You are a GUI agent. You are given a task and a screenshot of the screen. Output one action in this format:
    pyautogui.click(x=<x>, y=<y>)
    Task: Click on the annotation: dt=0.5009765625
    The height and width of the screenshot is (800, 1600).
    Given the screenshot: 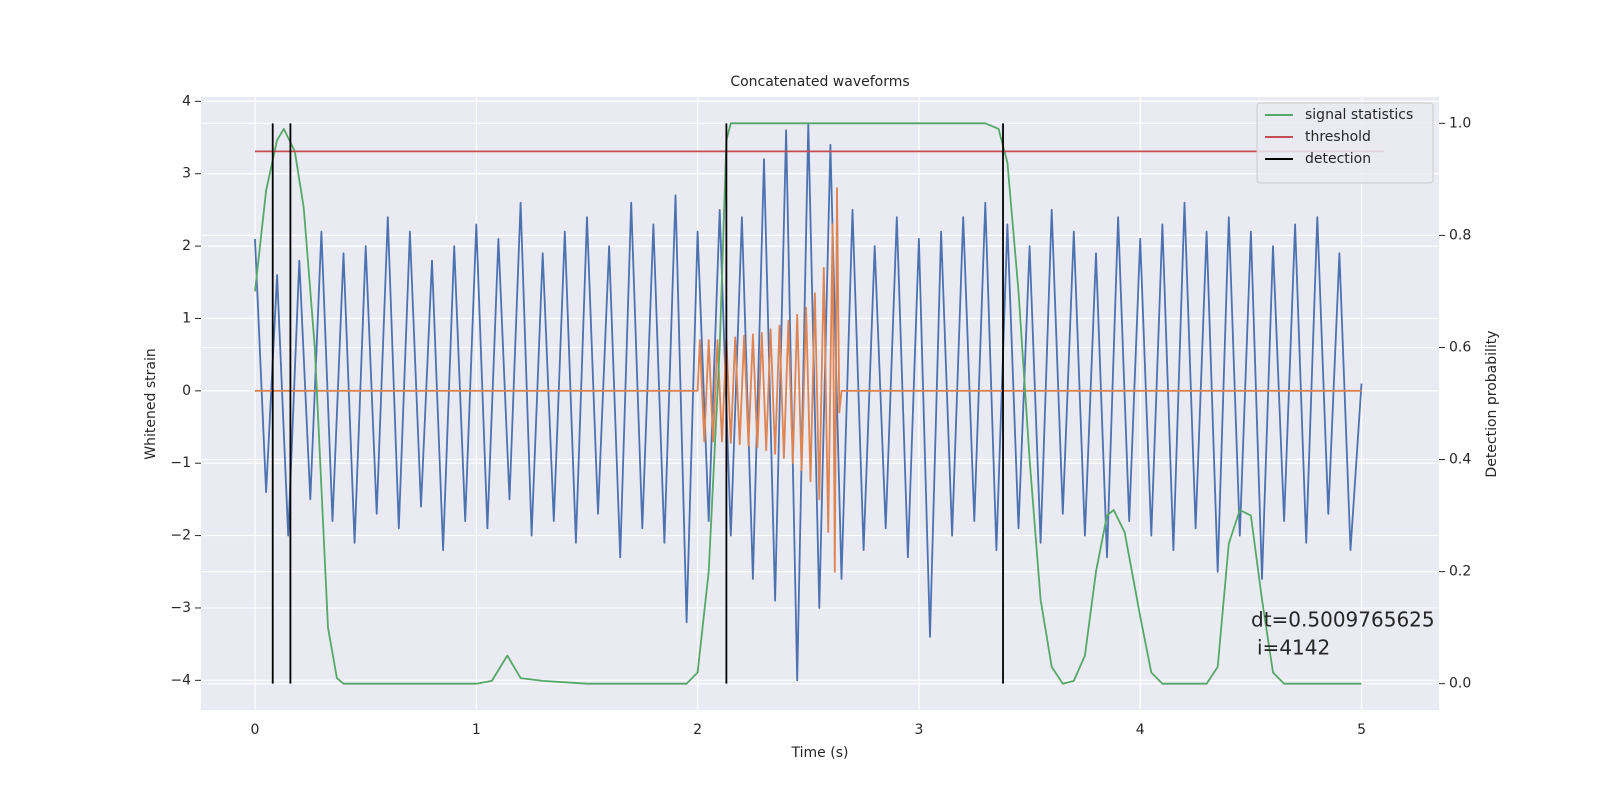 What is the action you would take?
    pyautogui.click(x=1343, y=620)
    